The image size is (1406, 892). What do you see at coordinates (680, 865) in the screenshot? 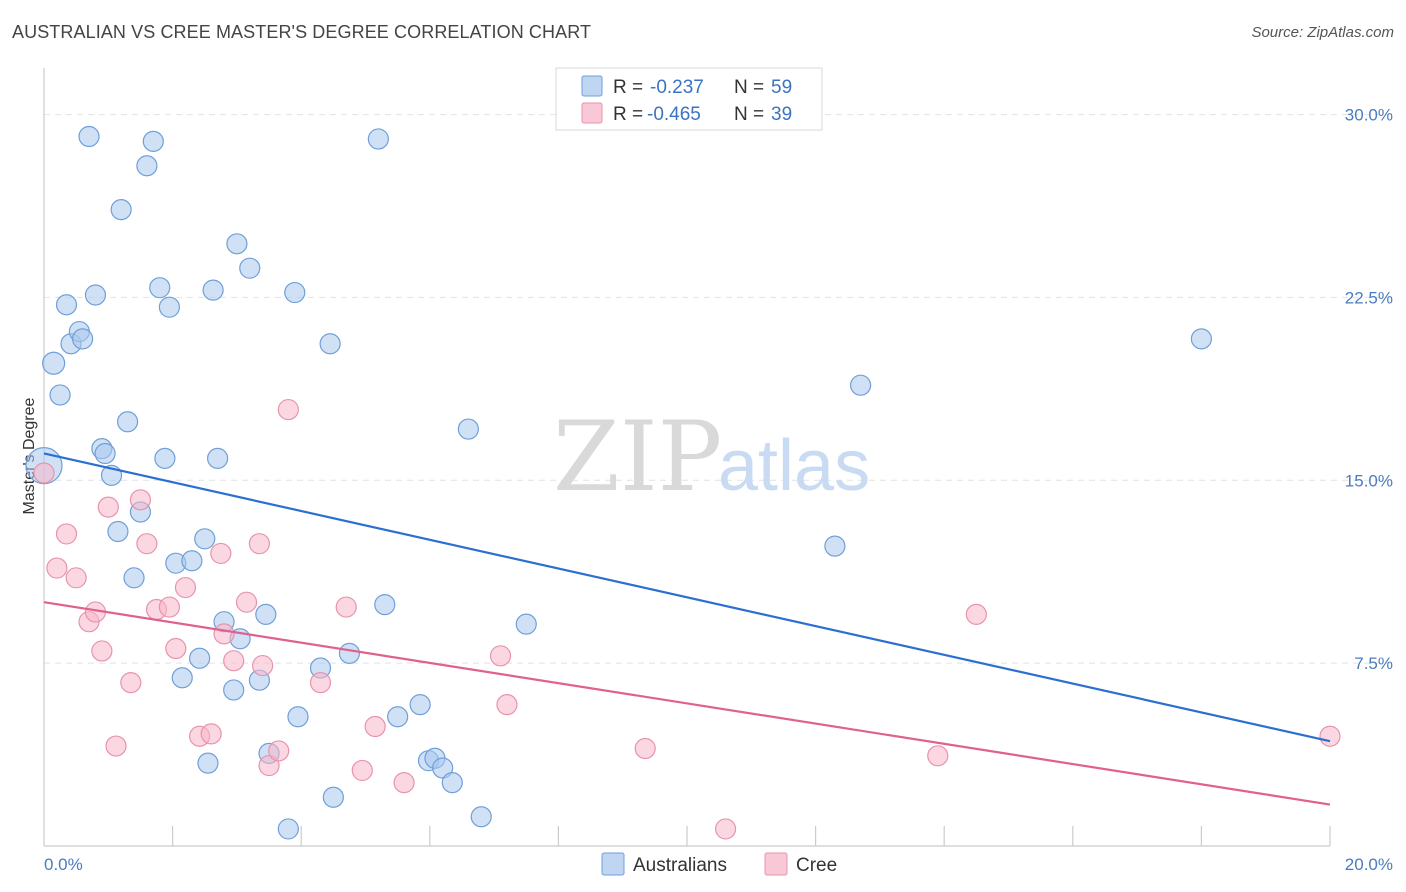
I see `legend-label-australians: Australians` at bounding box center [680, 865].